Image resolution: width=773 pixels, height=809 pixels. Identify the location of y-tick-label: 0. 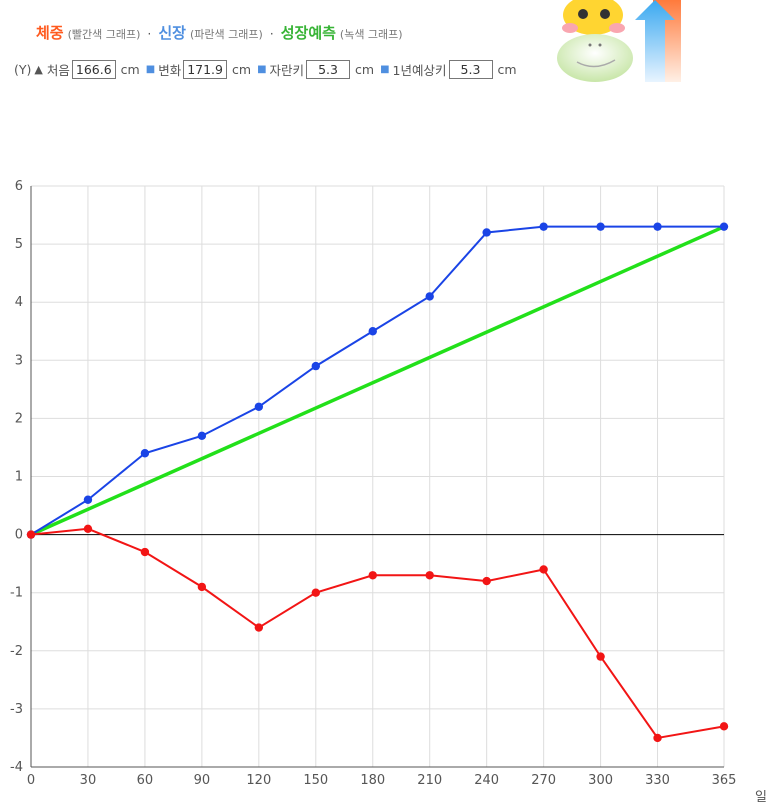
(19, 535).